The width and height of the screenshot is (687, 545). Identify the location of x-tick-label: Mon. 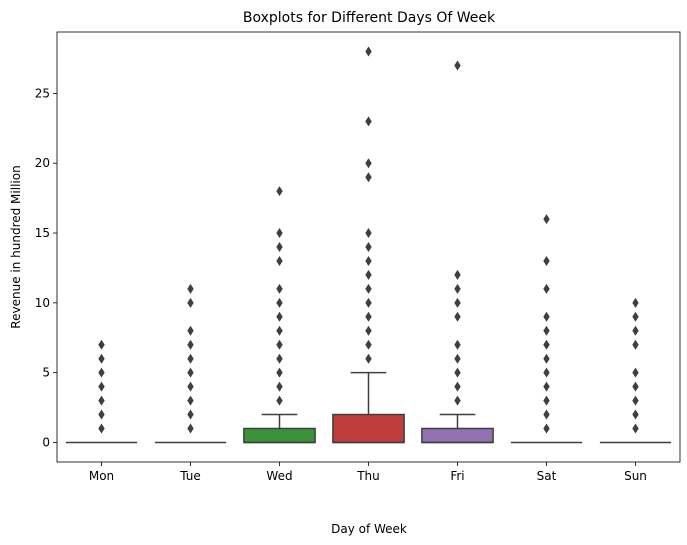
(101, 476).